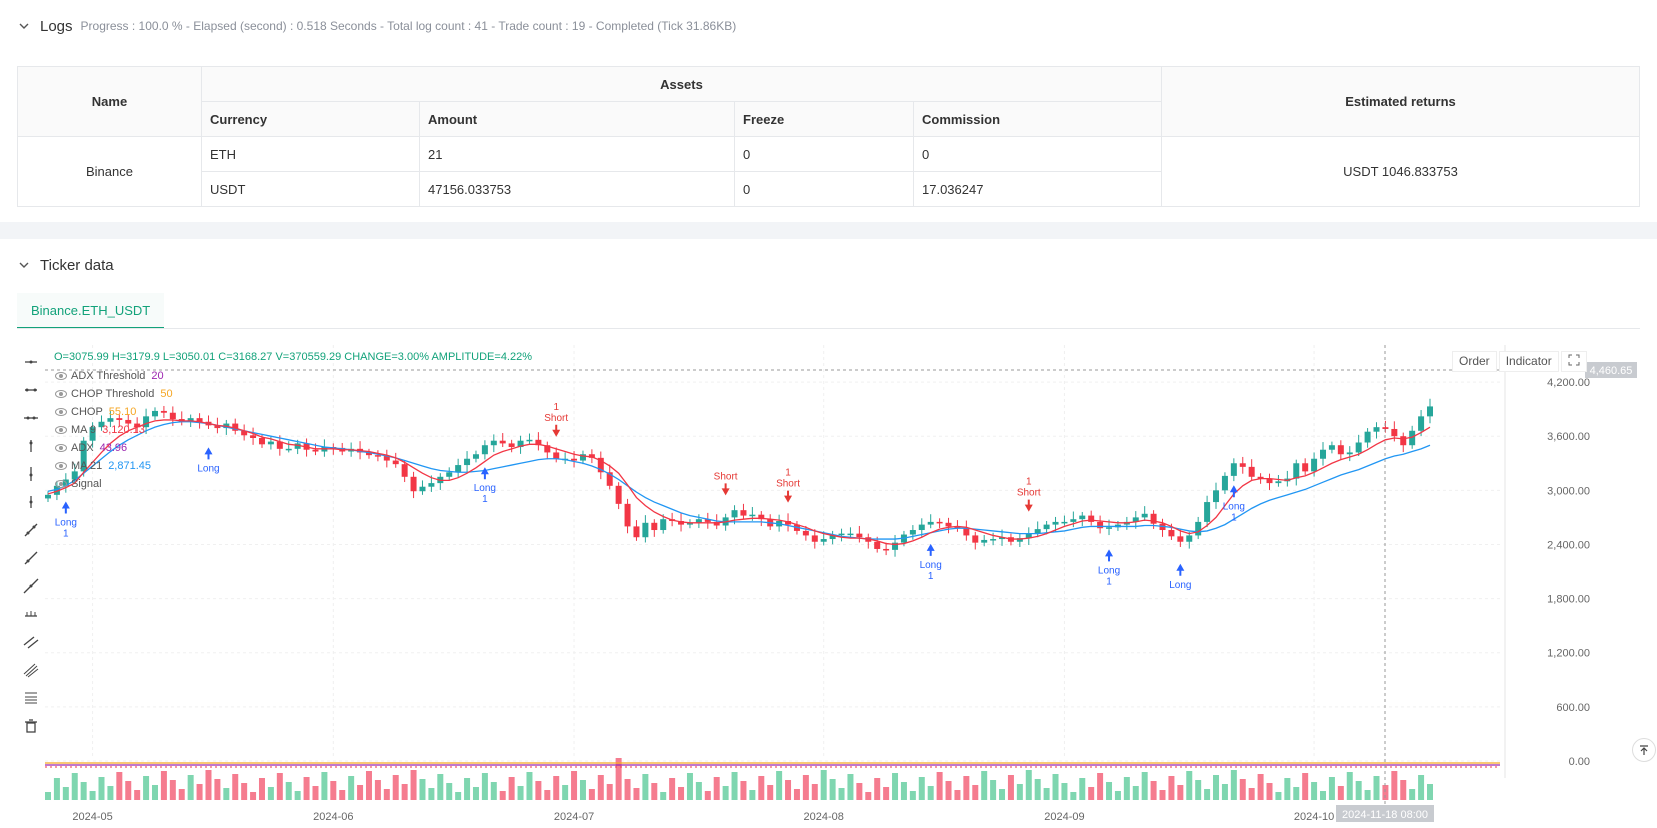 Image resolution: width=1657 pixels, height=828 pixels. Describe the element at coordinates (31, 362) in the screenshot. I see `horizontal-line-icon` at that location.